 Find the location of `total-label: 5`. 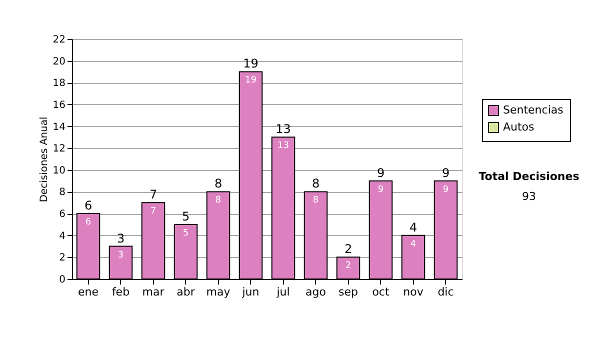

total-label: 5 is located at coordinates (186, 216).